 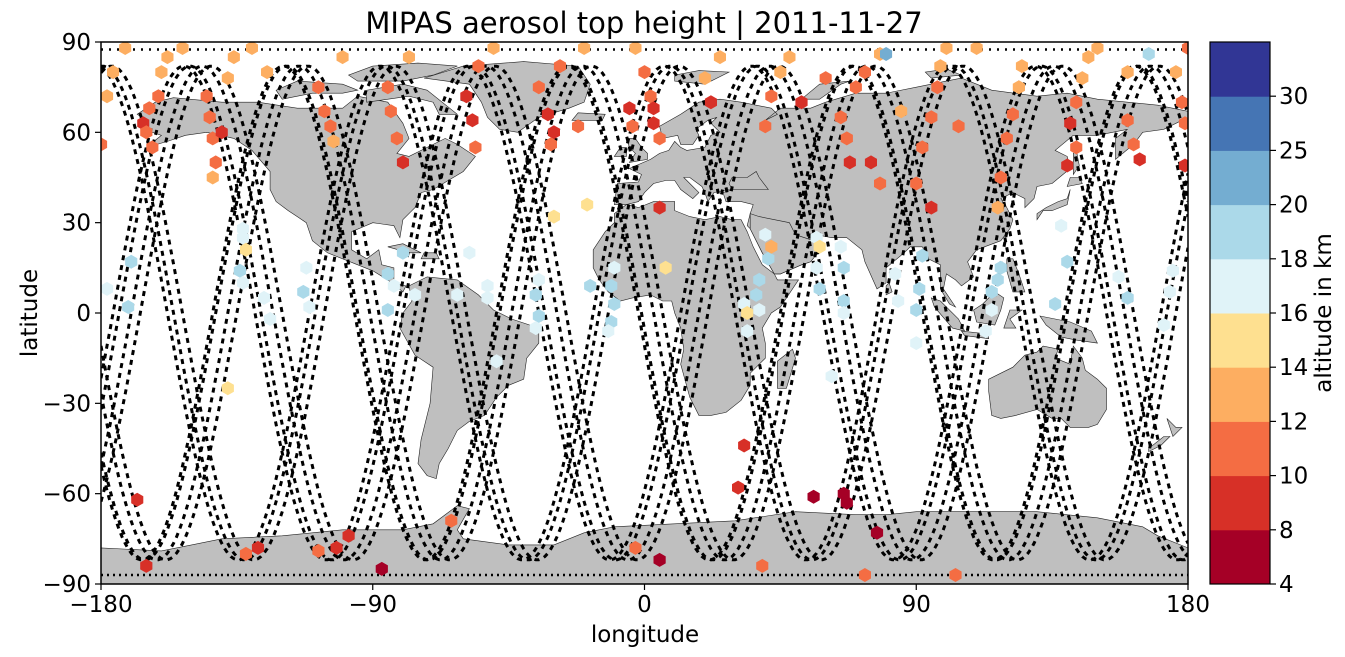 I want to click on x-tick-label: 180, so click(x=1188, y=605).